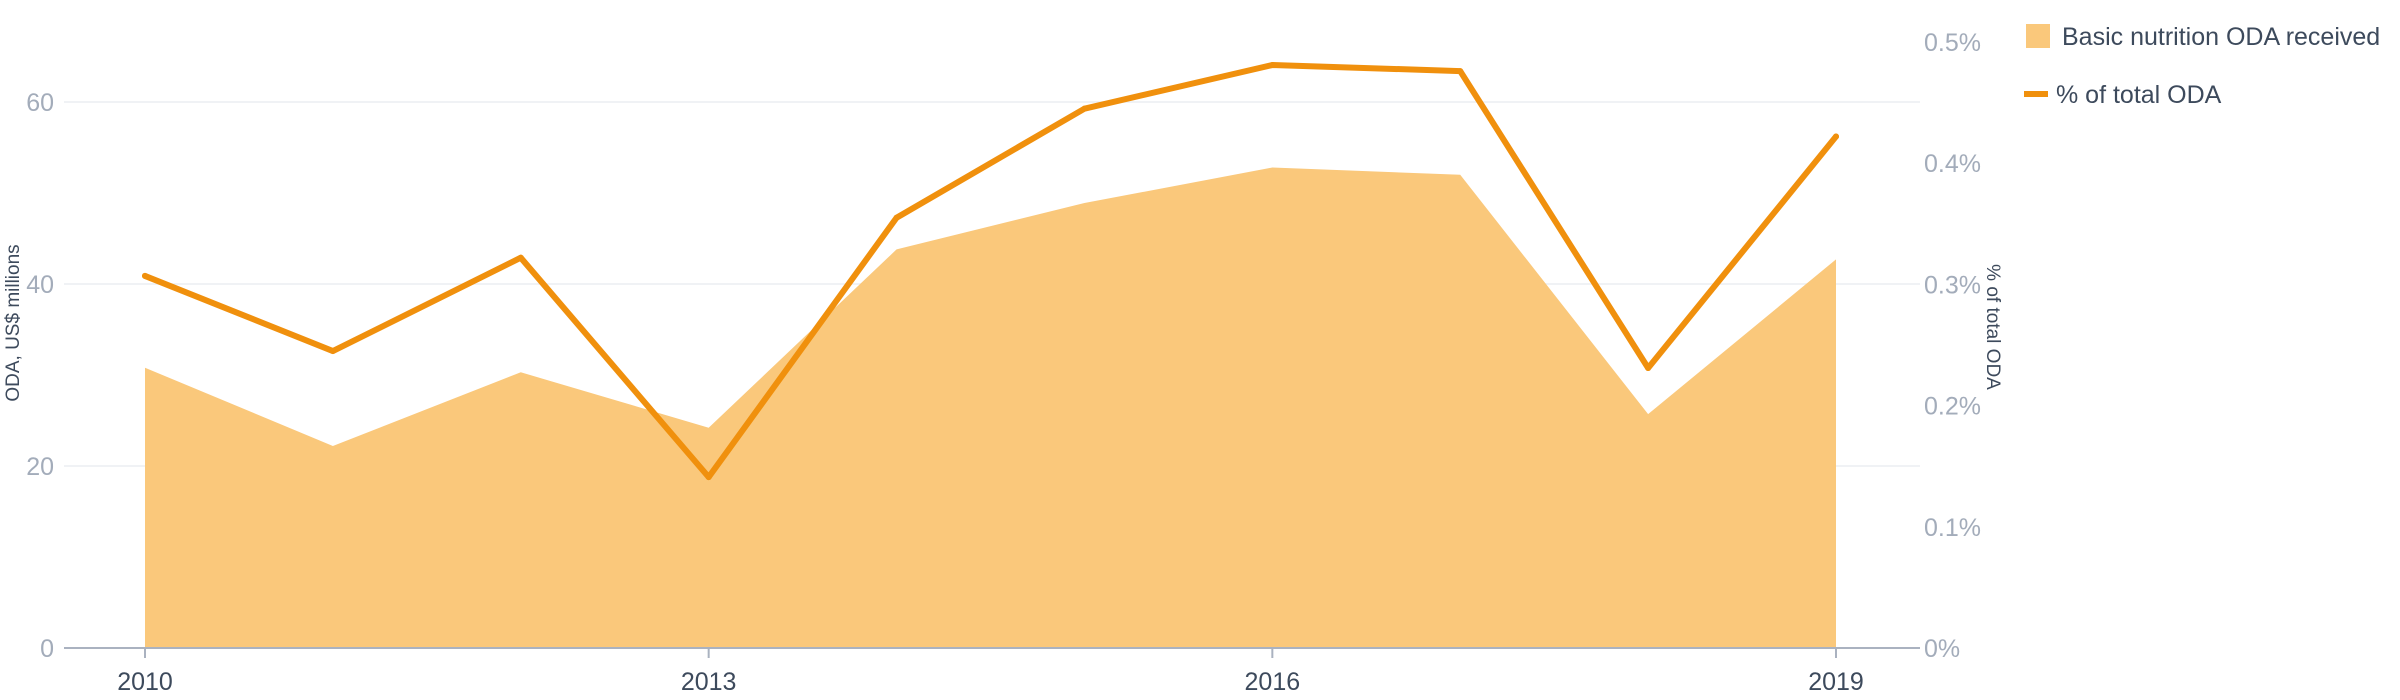 Image resolution: width=2400 pixels, height=700 pixels. What do you see at coordinates (1952, 164) in the screenshot?
I see `y-right-tick-label: 0.4%` at bounding box center [1952, 164].